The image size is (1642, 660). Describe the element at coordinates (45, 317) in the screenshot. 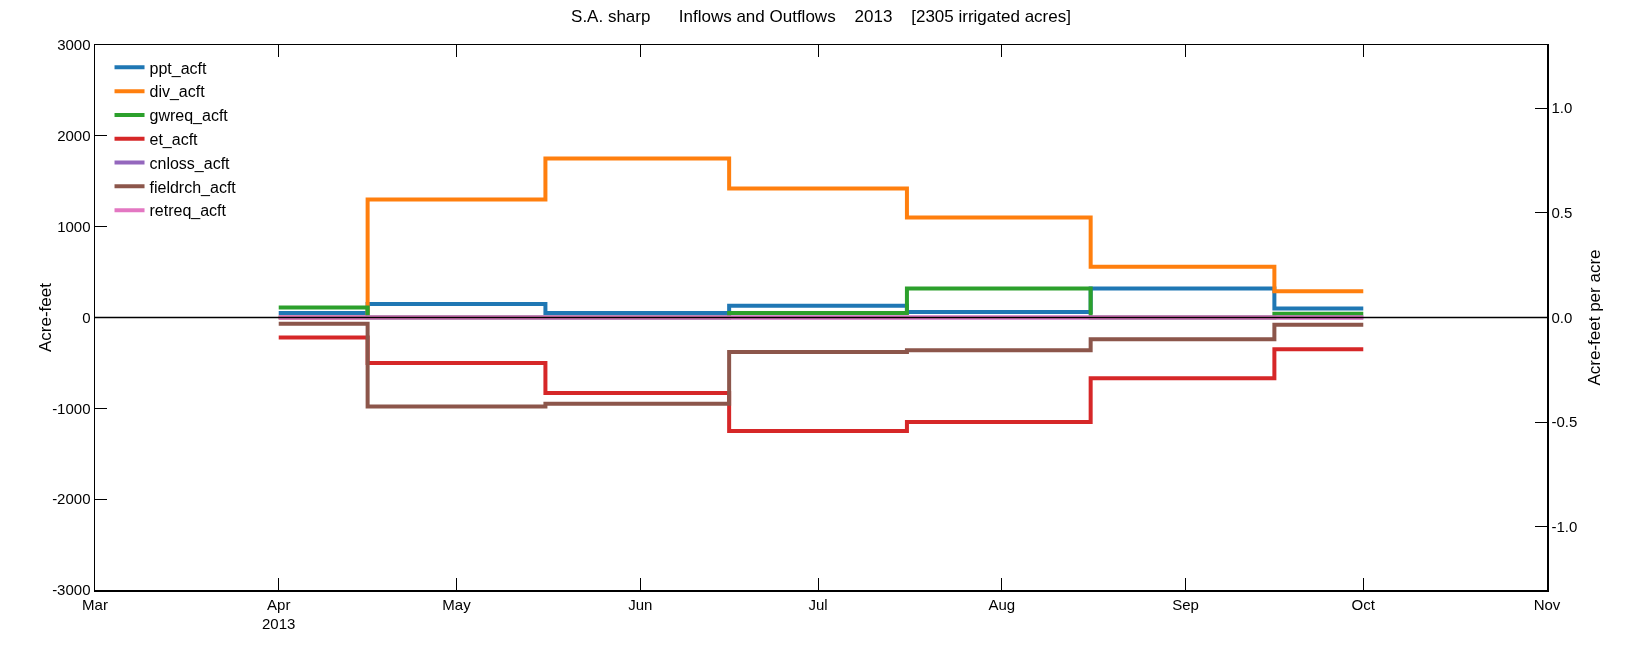

I see `y-axis-title: Acre-feet` at that location.